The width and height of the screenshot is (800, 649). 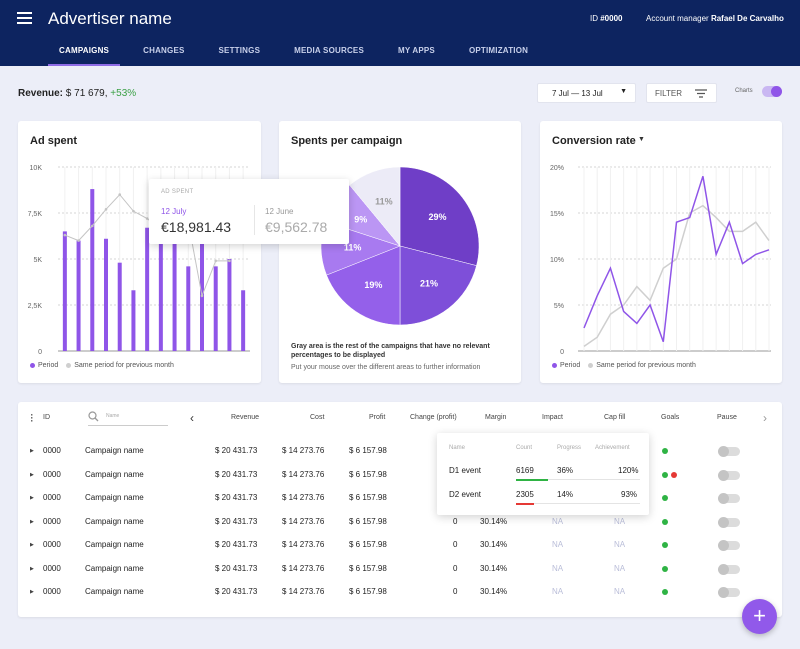 I want to click on add-campaign-button: +, so click(x=759, y=616).